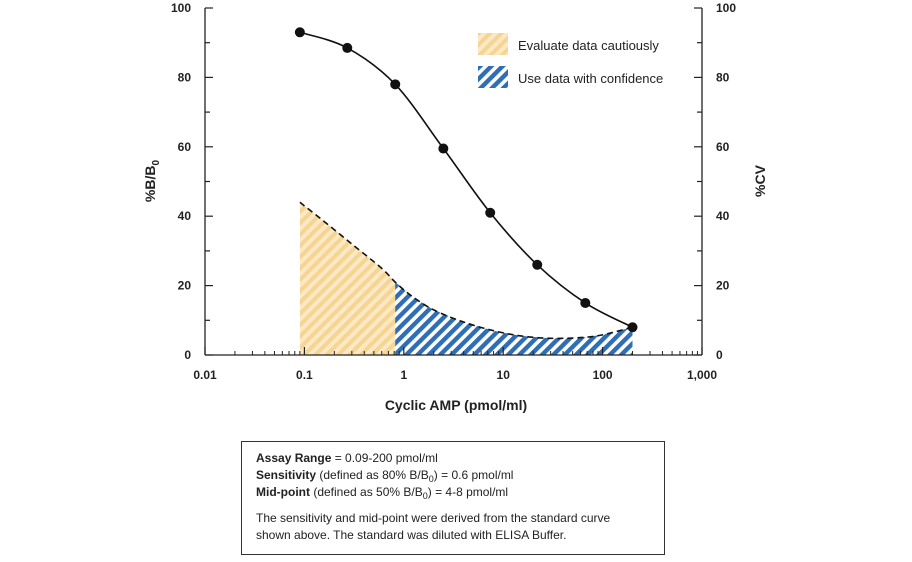 The image size is (912, 562). What do you see at coordinates (603, 375) in the screenshot?
I see `x-tick-label: 100` at bounding box center [603, 375].